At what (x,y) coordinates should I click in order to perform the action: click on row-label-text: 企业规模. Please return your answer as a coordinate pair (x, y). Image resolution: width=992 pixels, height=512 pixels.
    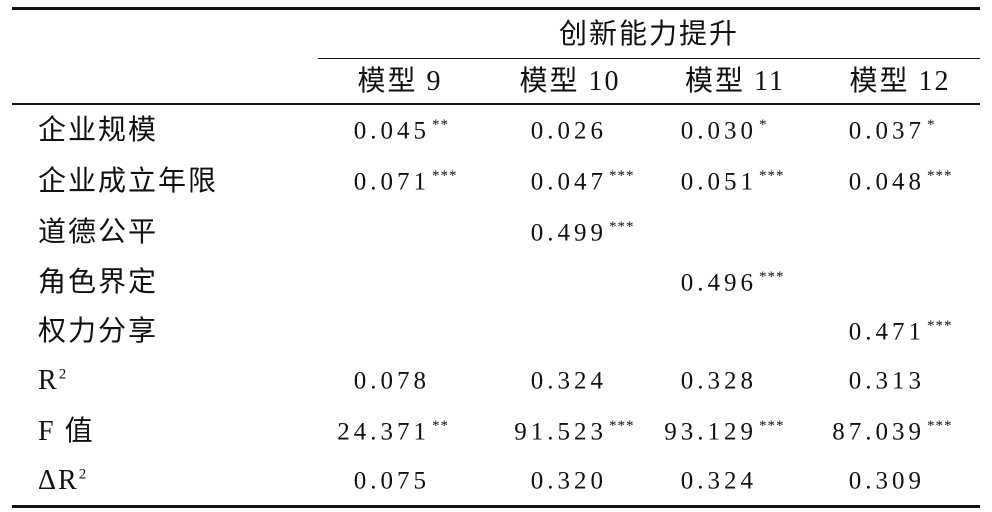
    Looking at the image, I should click on (98, 130).